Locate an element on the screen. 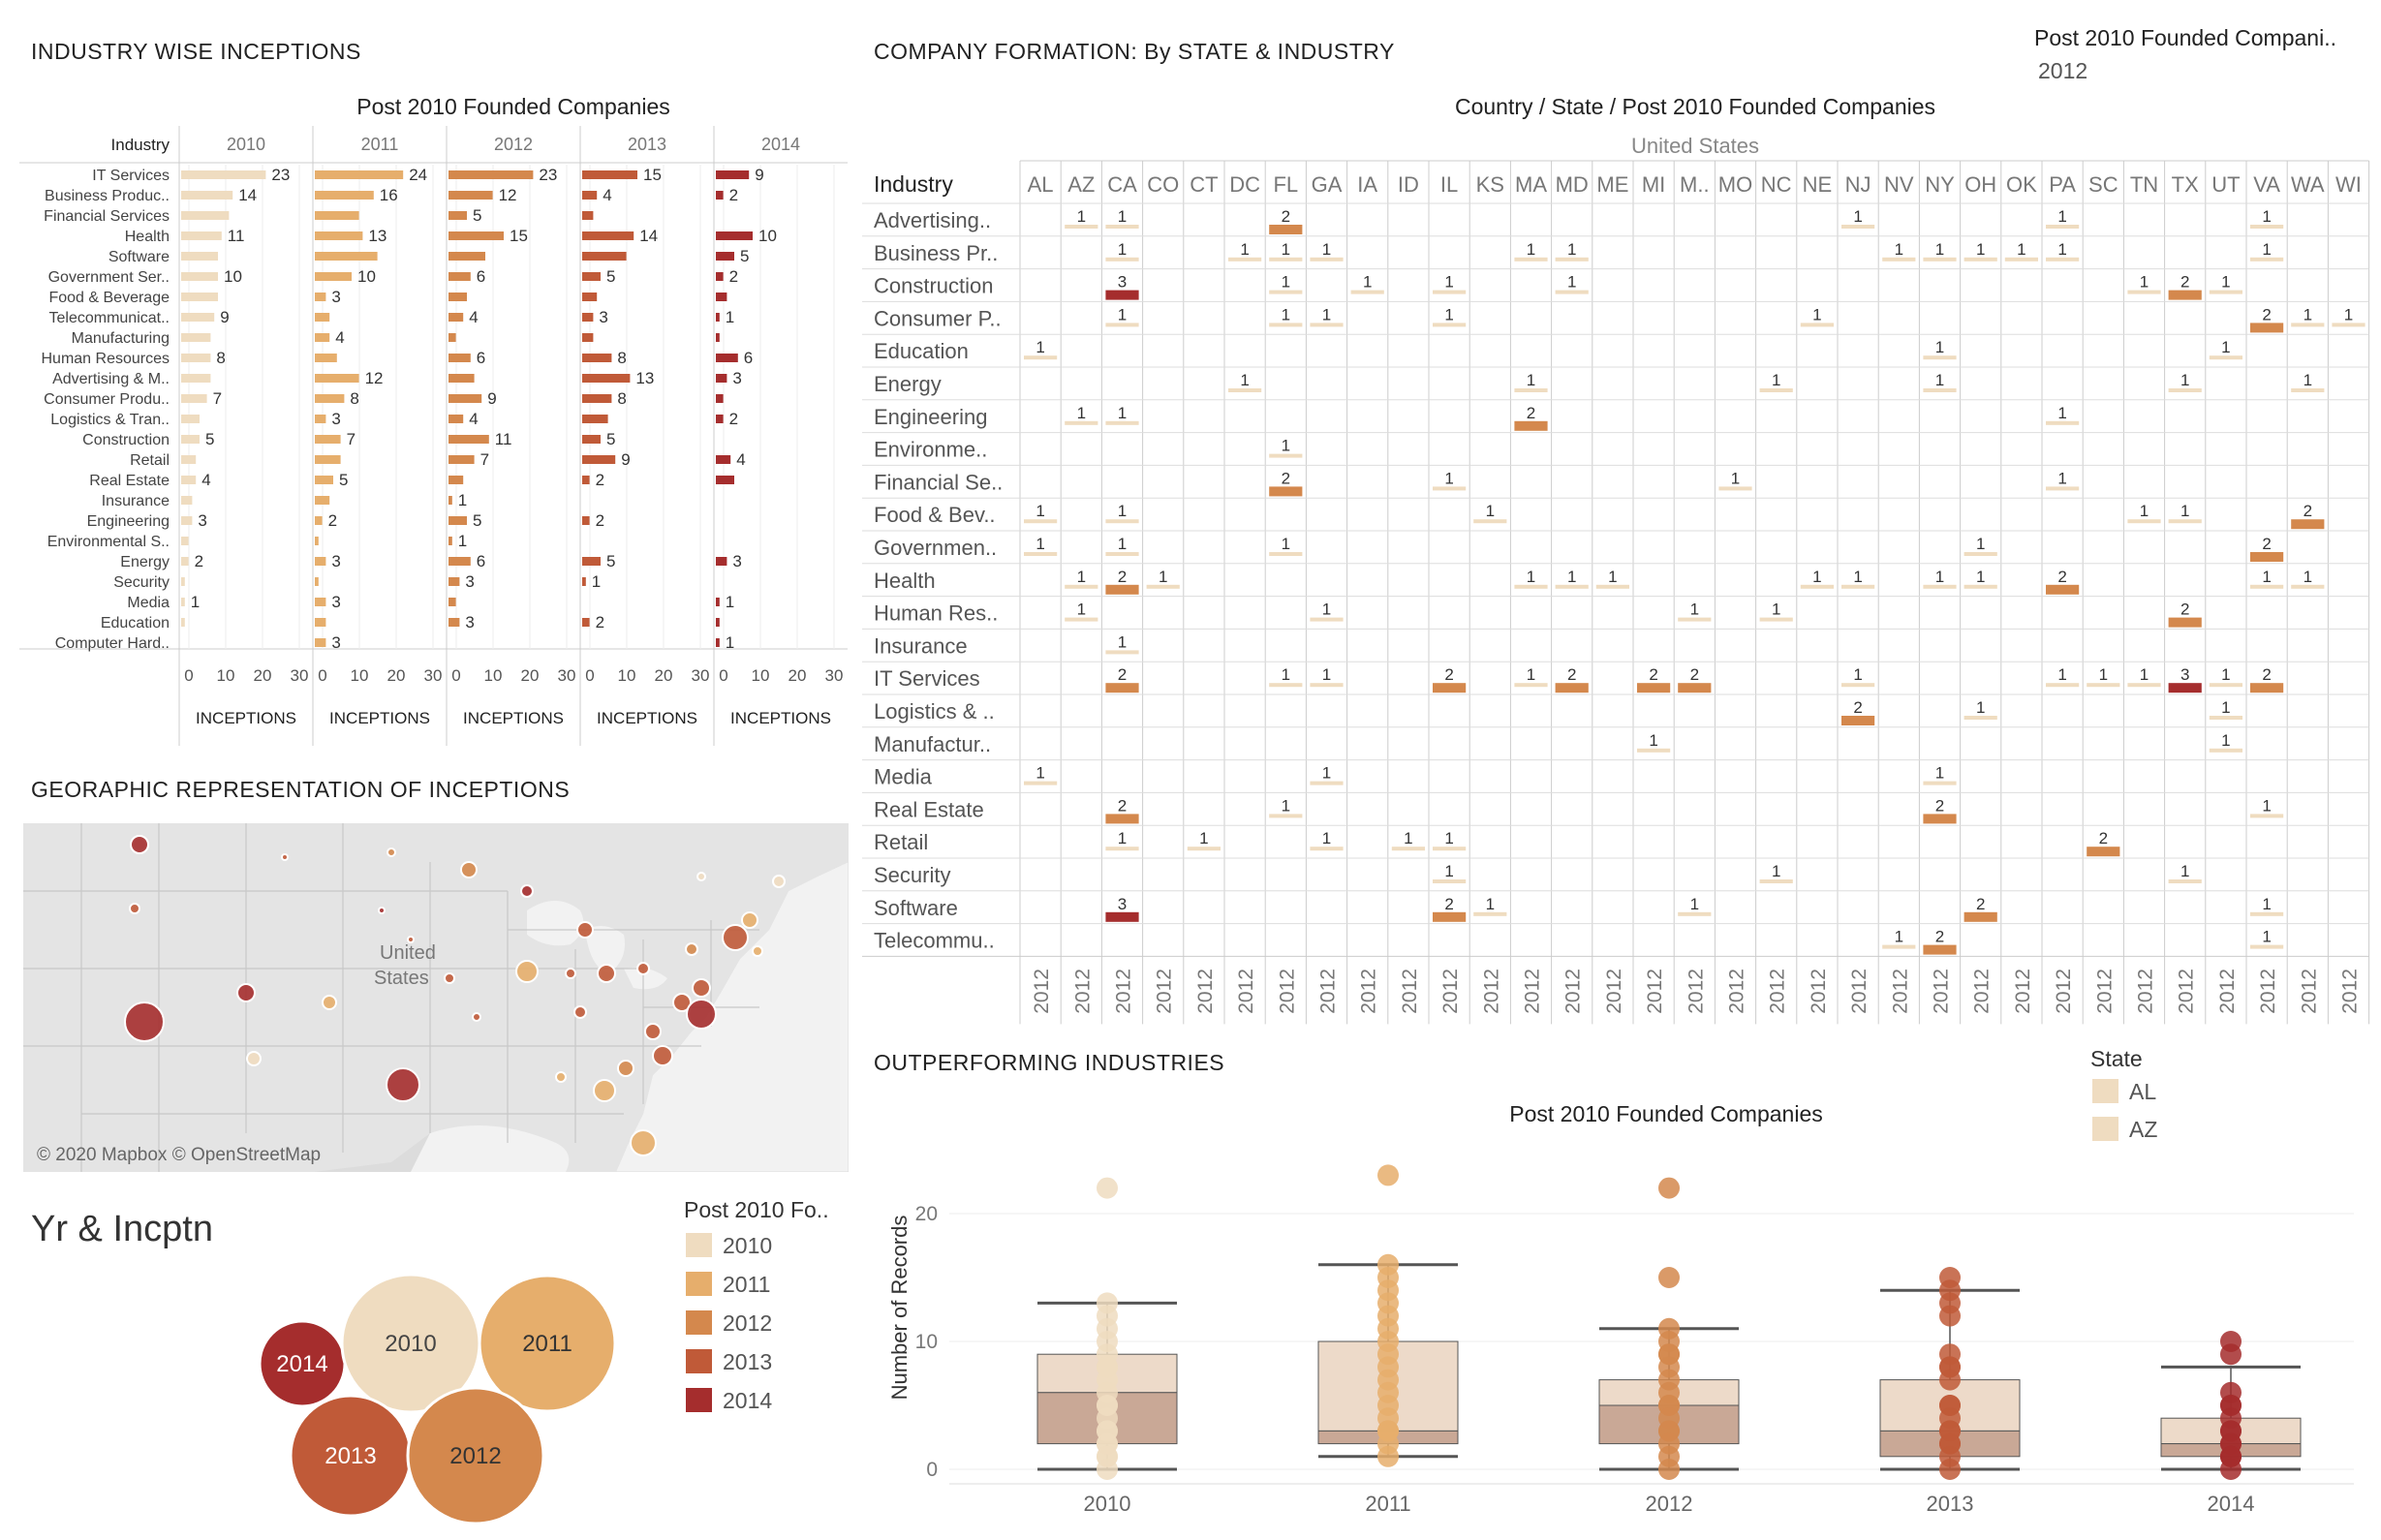 This screenshot has width=2381, height=1540. map-country-label: United States is located at coordinates (405, 965).